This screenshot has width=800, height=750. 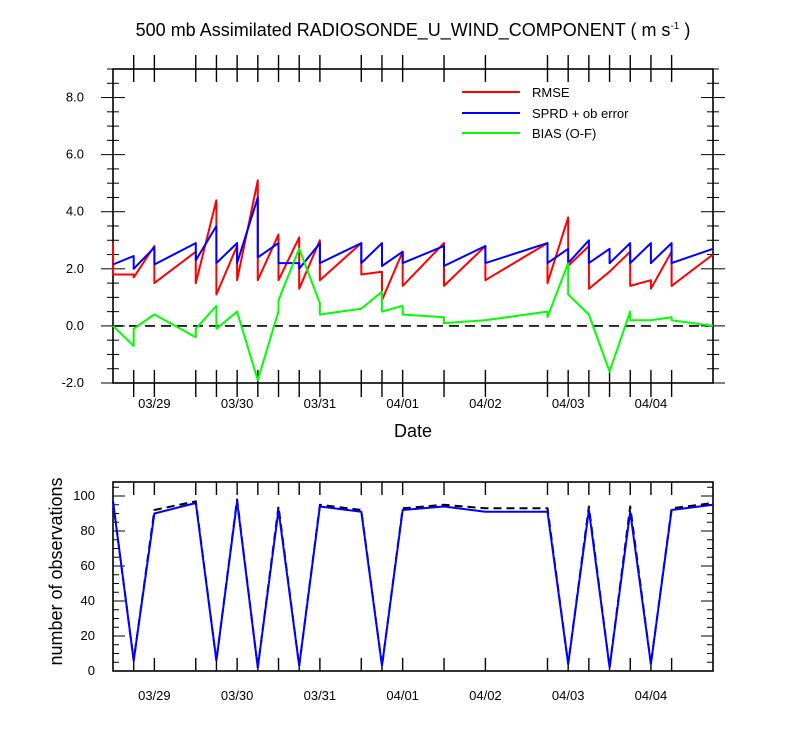 I want to click on legend-label: SPRD + ob error, so click(x=580, y=113).